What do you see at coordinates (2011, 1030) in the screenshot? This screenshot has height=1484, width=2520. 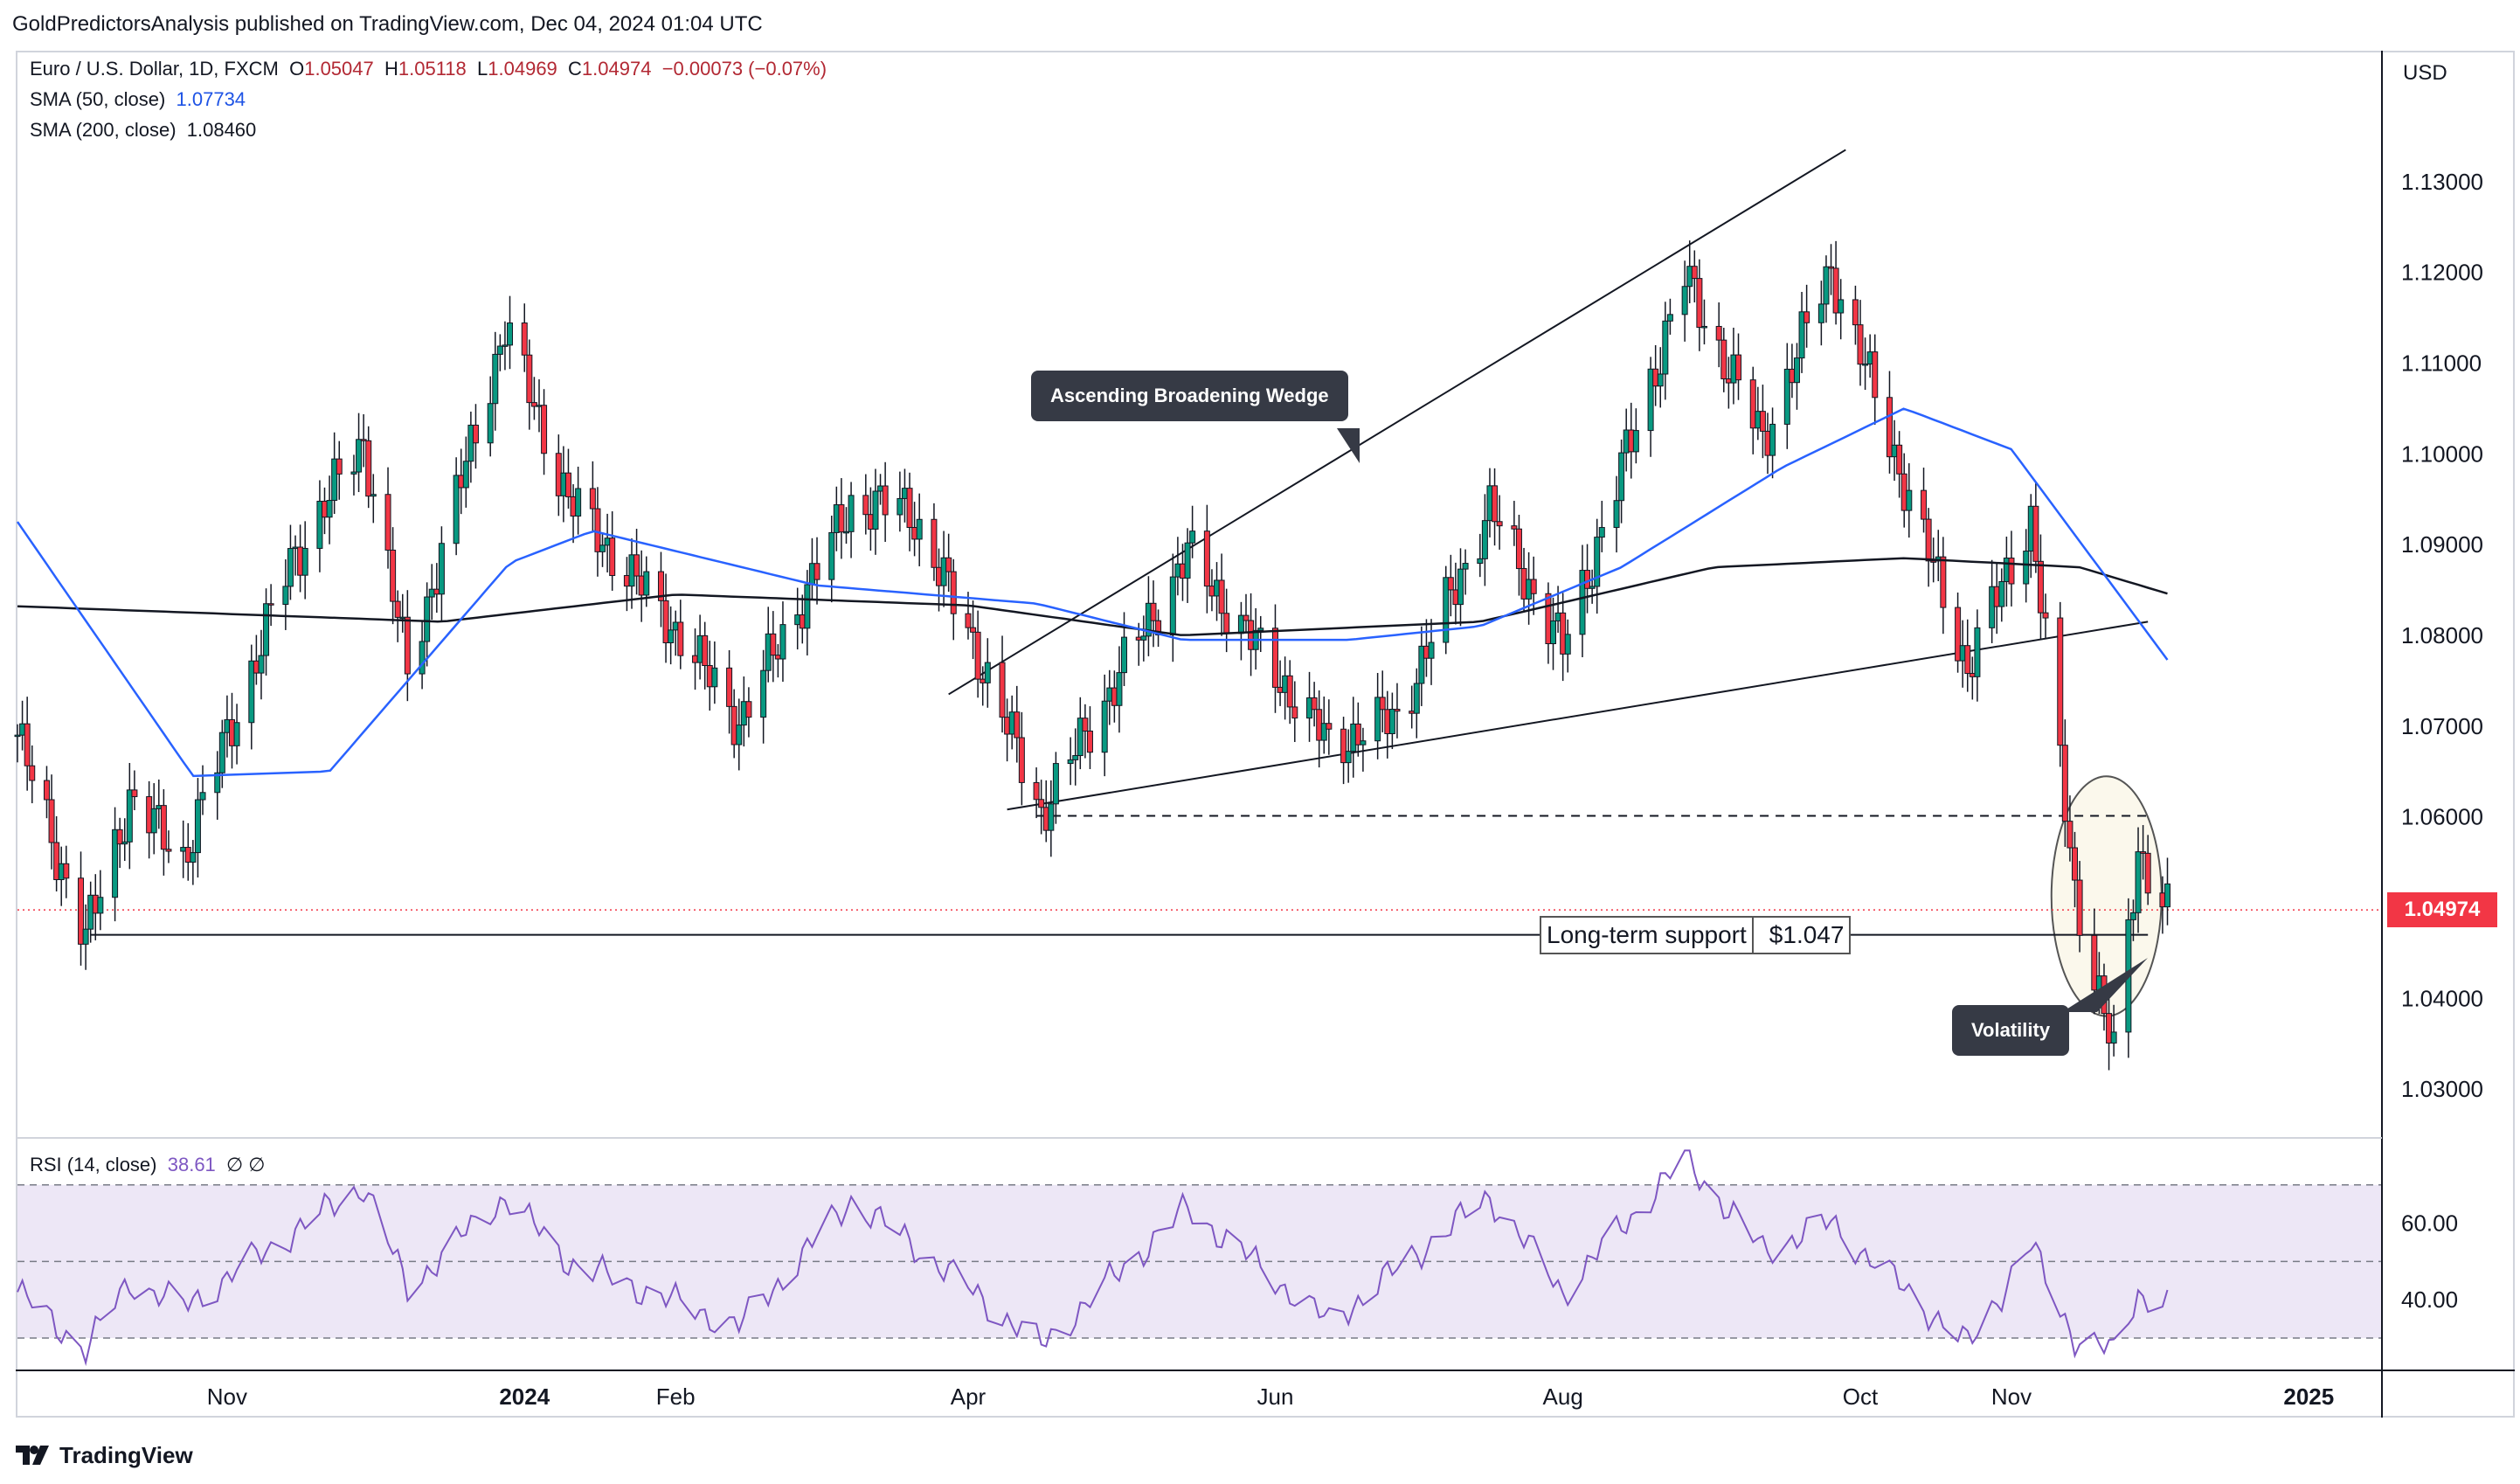 I see `volatility-callout: Volatility` at bounding box center [2011, 1030].